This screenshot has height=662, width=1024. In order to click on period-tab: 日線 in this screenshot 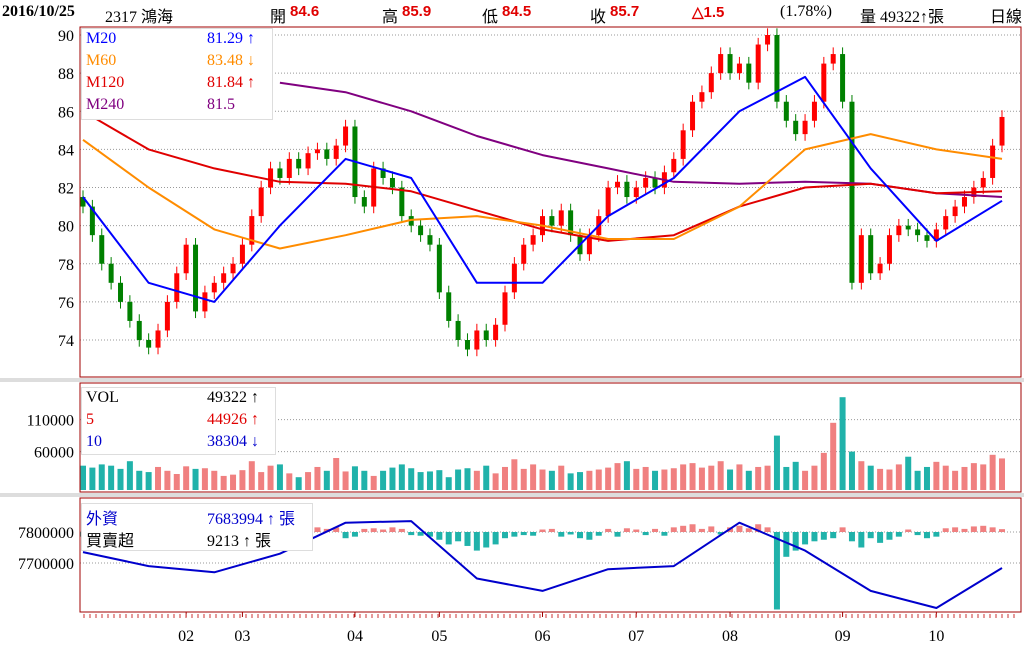, I will do `click(1006, 17)`.